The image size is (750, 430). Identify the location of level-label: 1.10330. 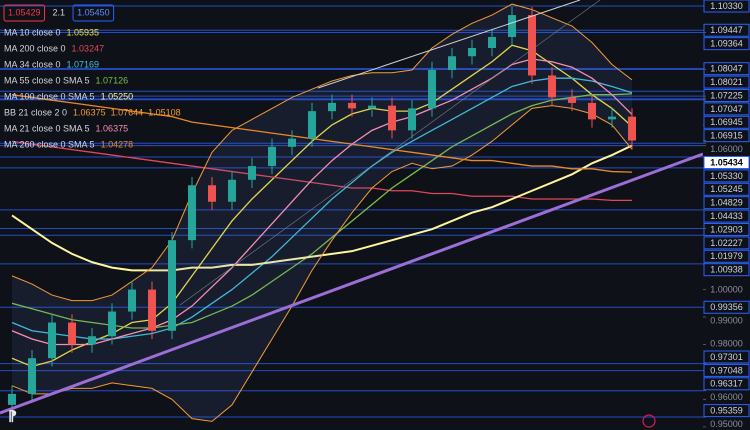
(726, 6).